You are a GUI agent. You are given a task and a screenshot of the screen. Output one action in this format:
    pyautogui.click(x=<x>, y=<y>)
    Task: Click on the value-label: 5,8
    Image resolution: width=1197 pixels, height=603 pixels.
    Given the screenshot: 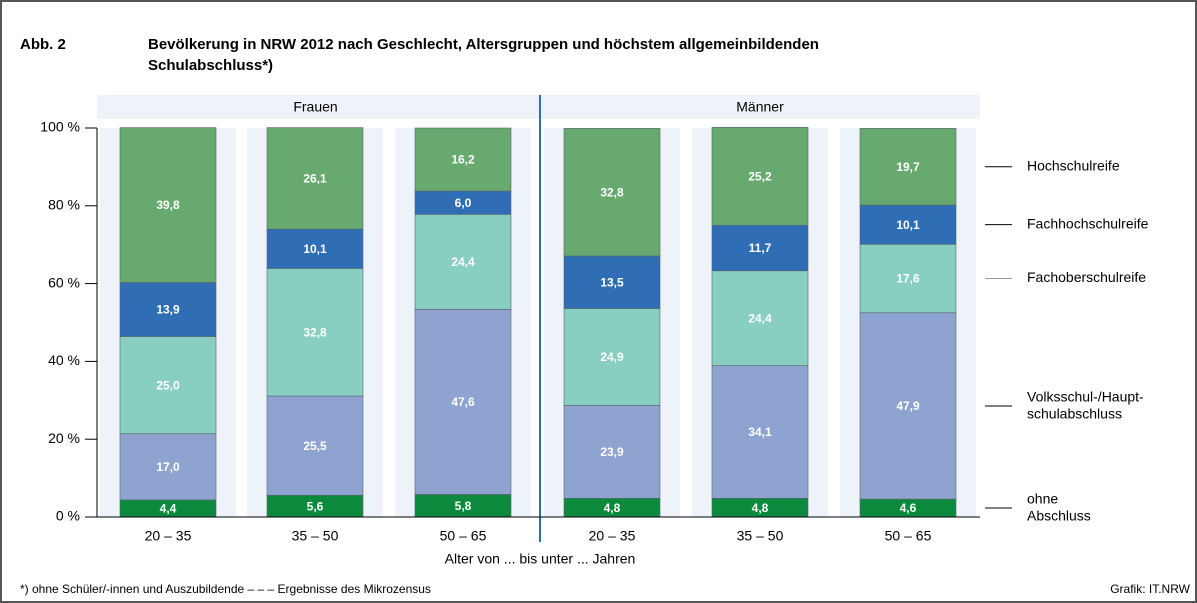 What is the action you would take?
    pyautogui.click(x=463, y=506)
    